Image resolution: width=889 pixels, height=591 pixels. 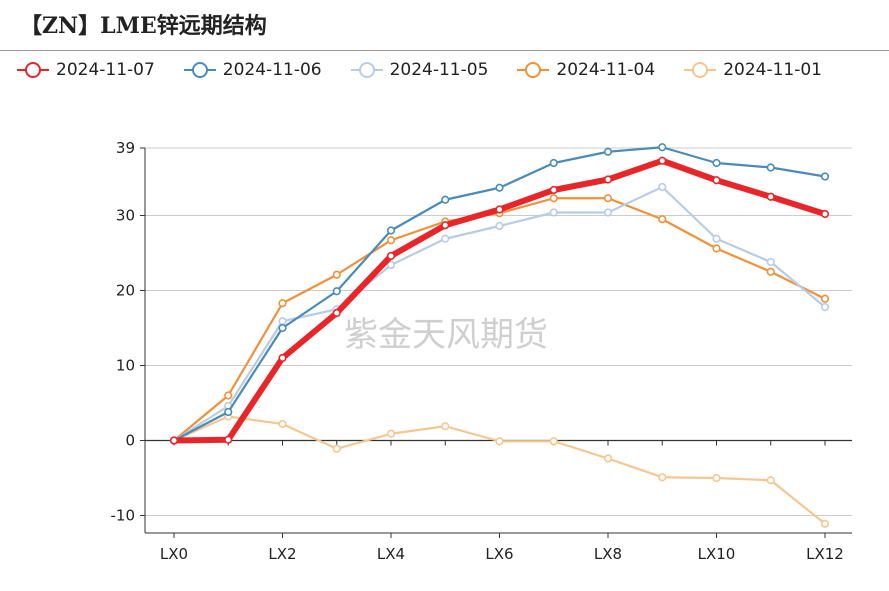 I want to click on x-tick-label: LX4, so click(x=391, y=554).